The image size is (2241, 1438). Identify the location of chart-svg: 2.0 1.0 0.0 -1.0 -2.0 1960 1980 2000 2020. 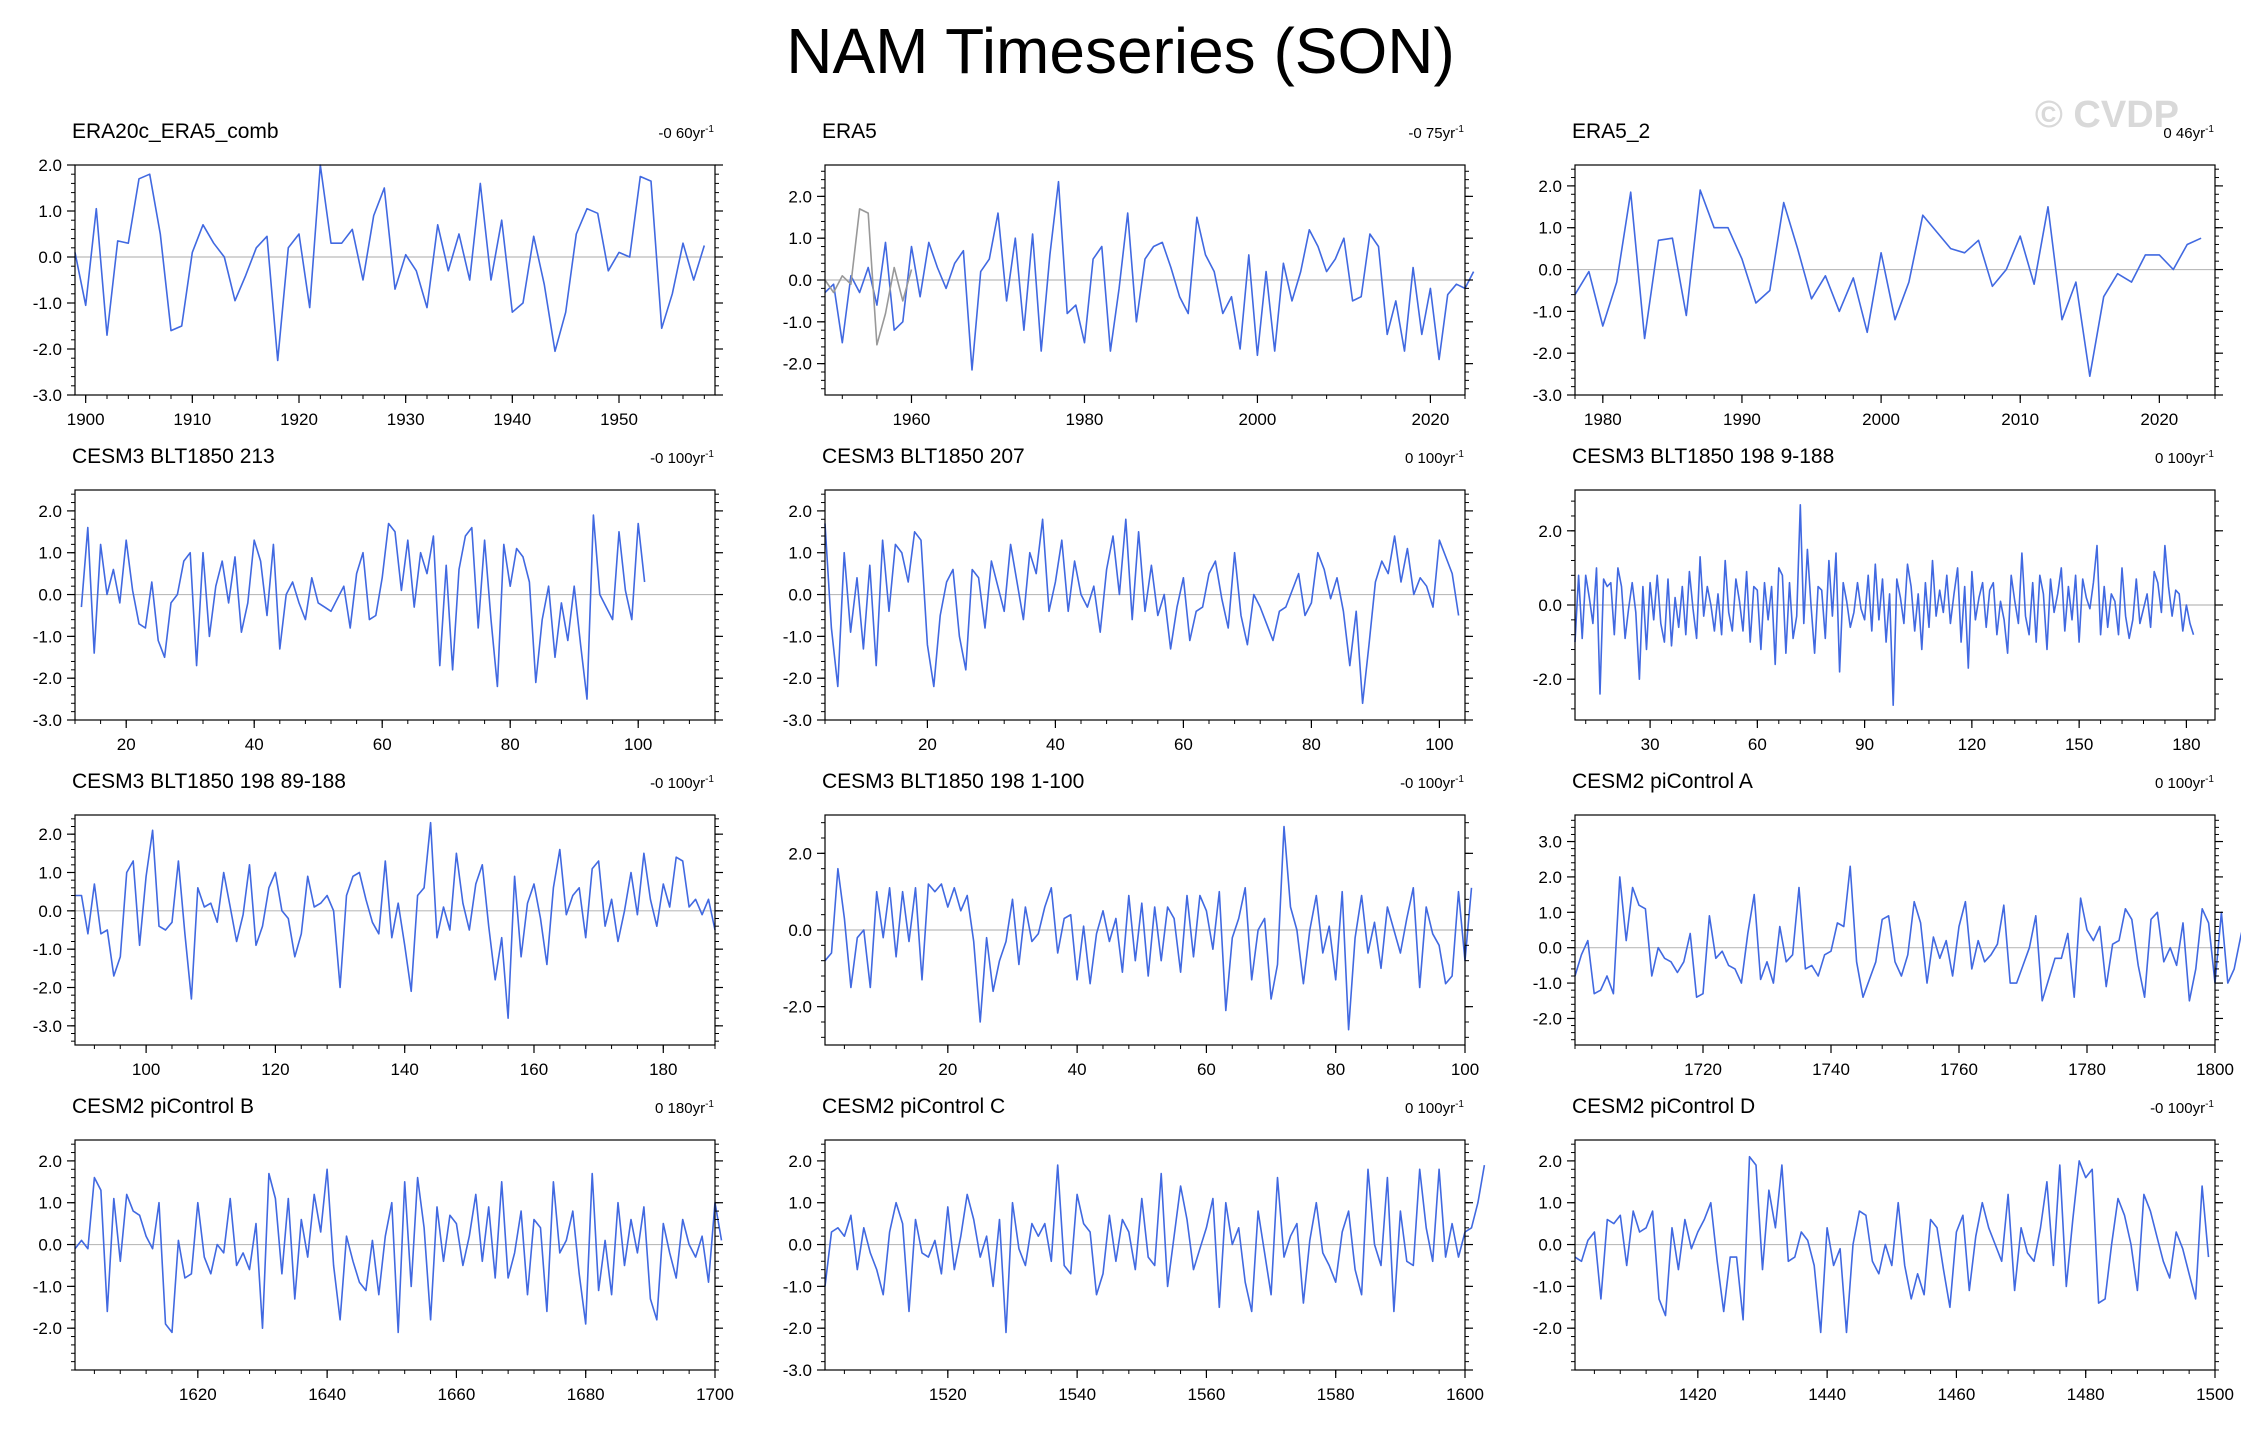
(1129, 294).